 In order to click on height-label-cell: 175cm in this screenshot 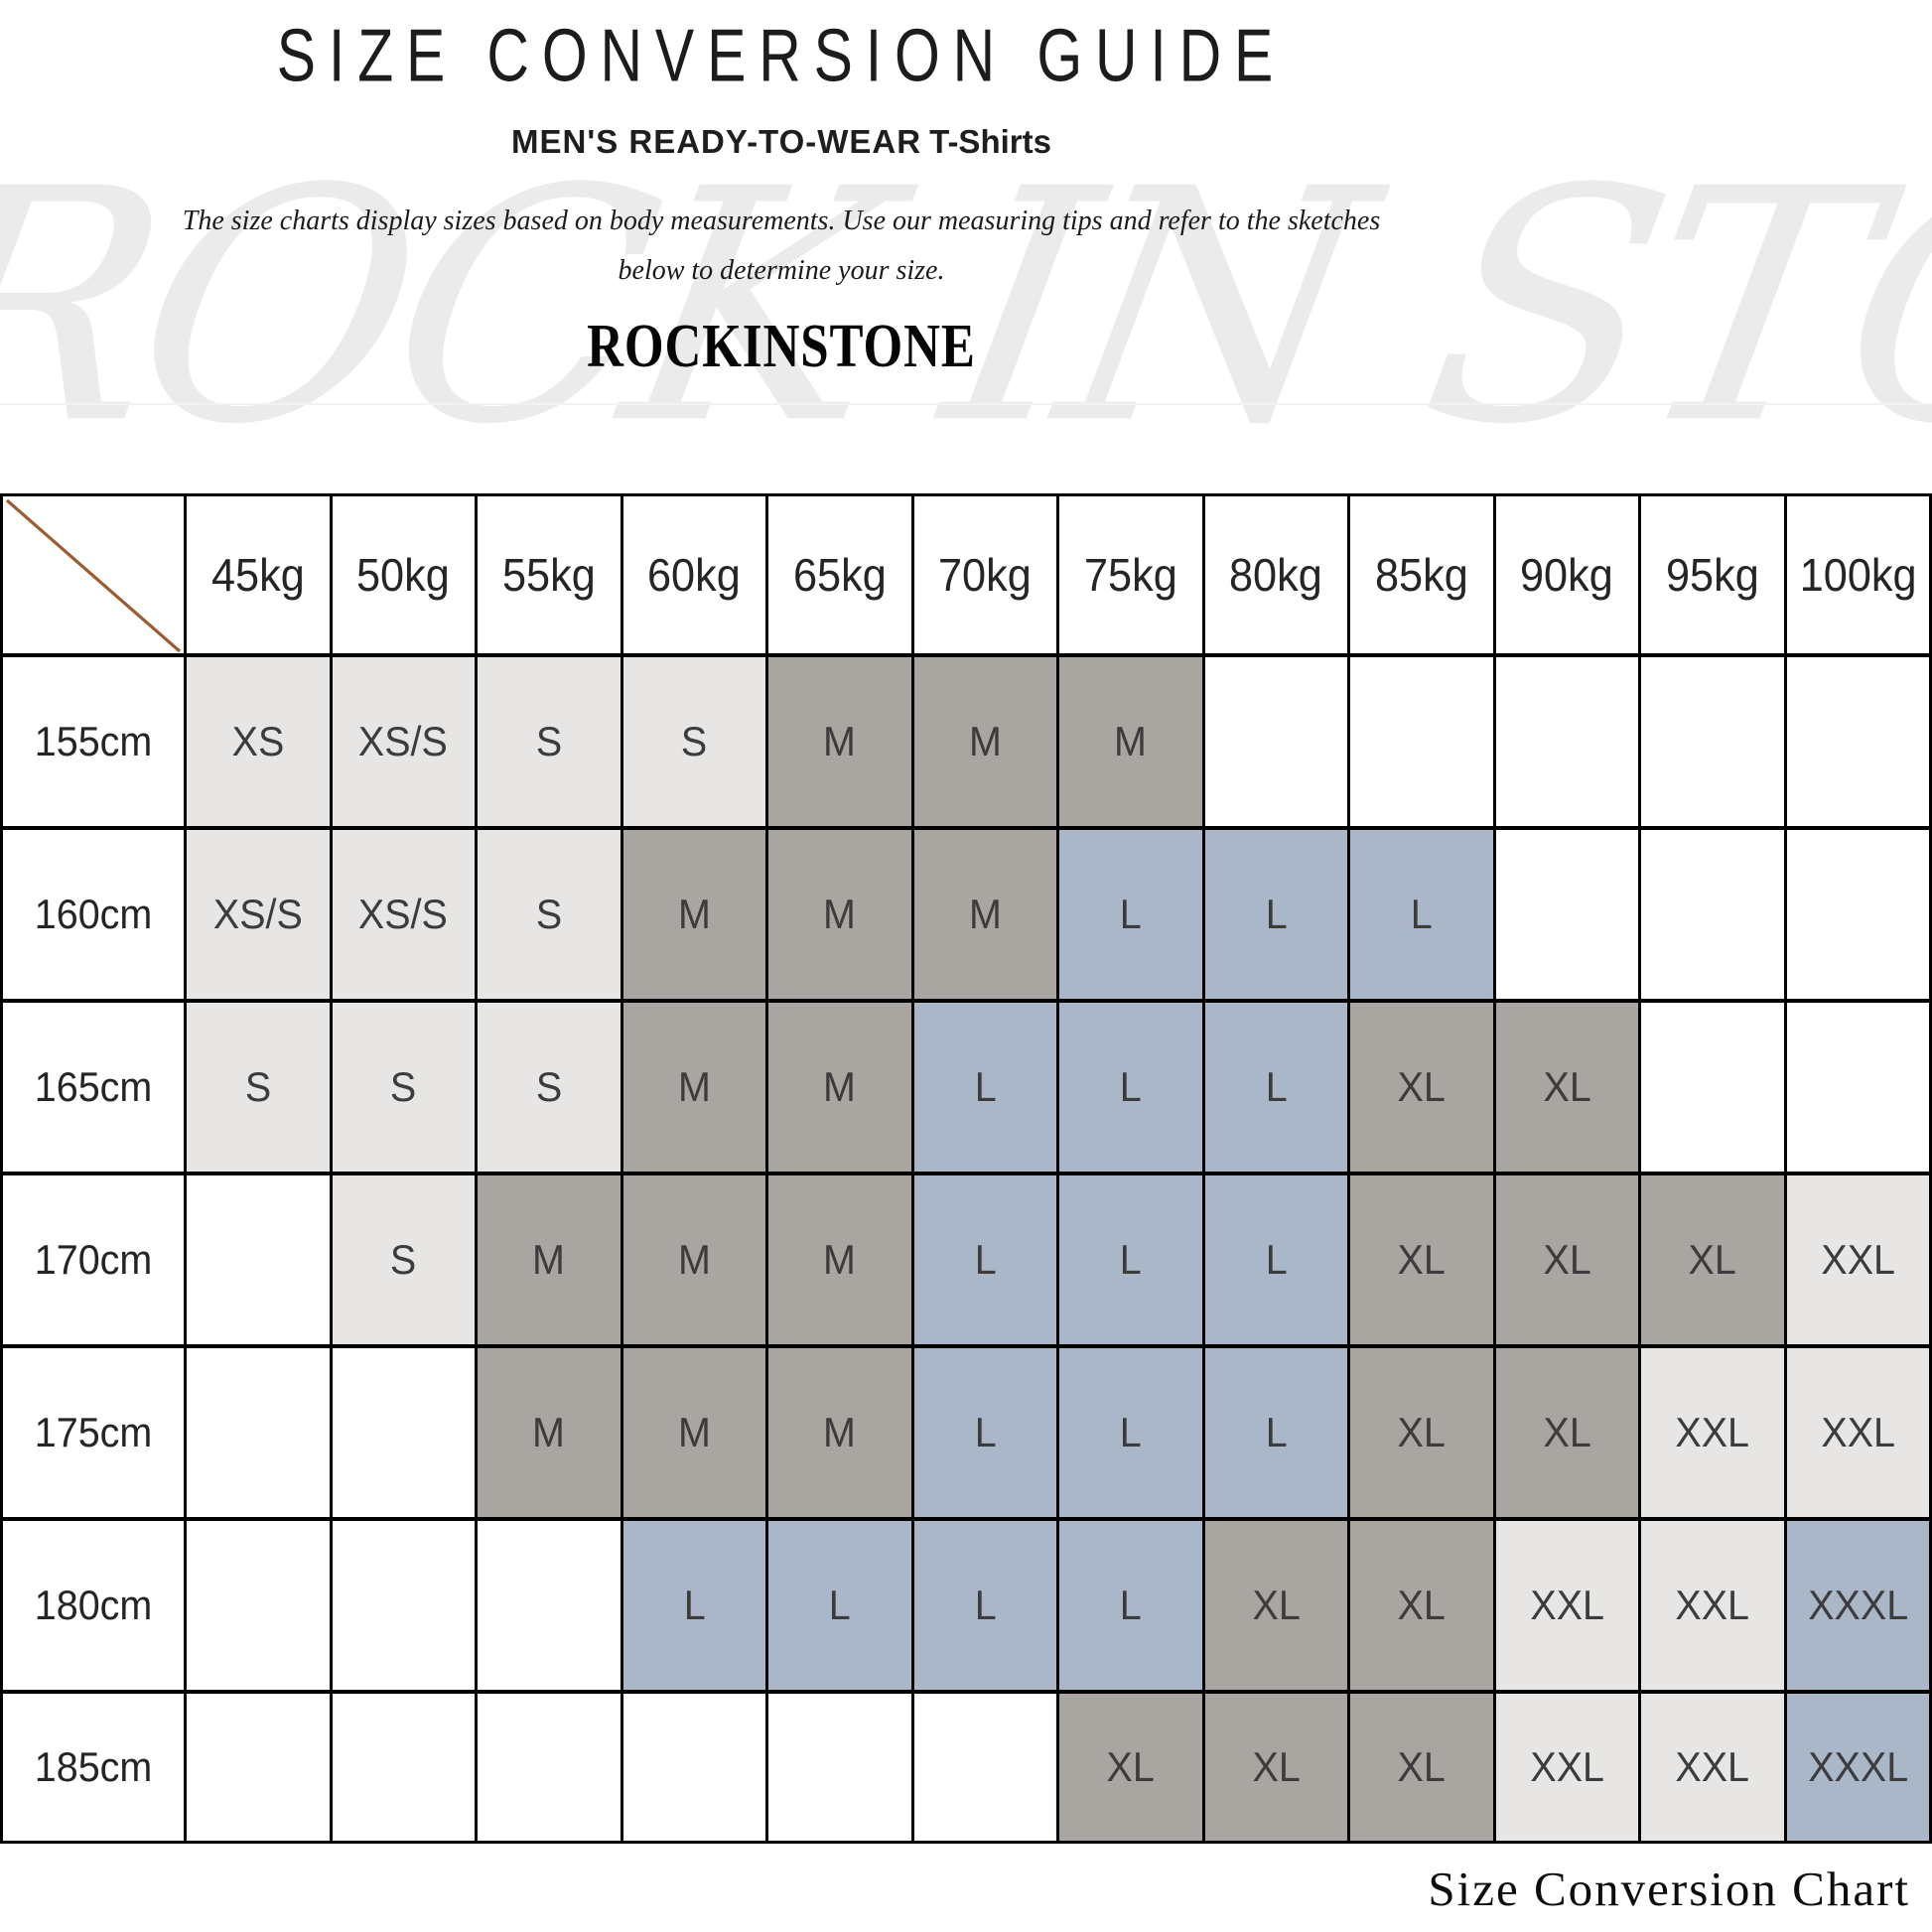, I will do `click(94, 1432)`.